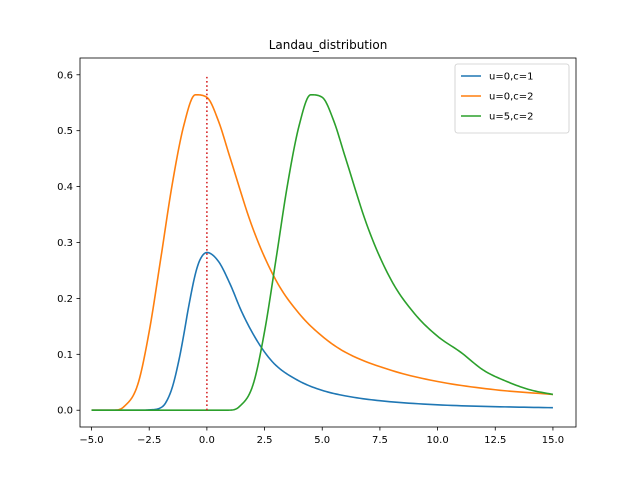  I want to click on x-tick-label: 15.0, so click(553, 440).